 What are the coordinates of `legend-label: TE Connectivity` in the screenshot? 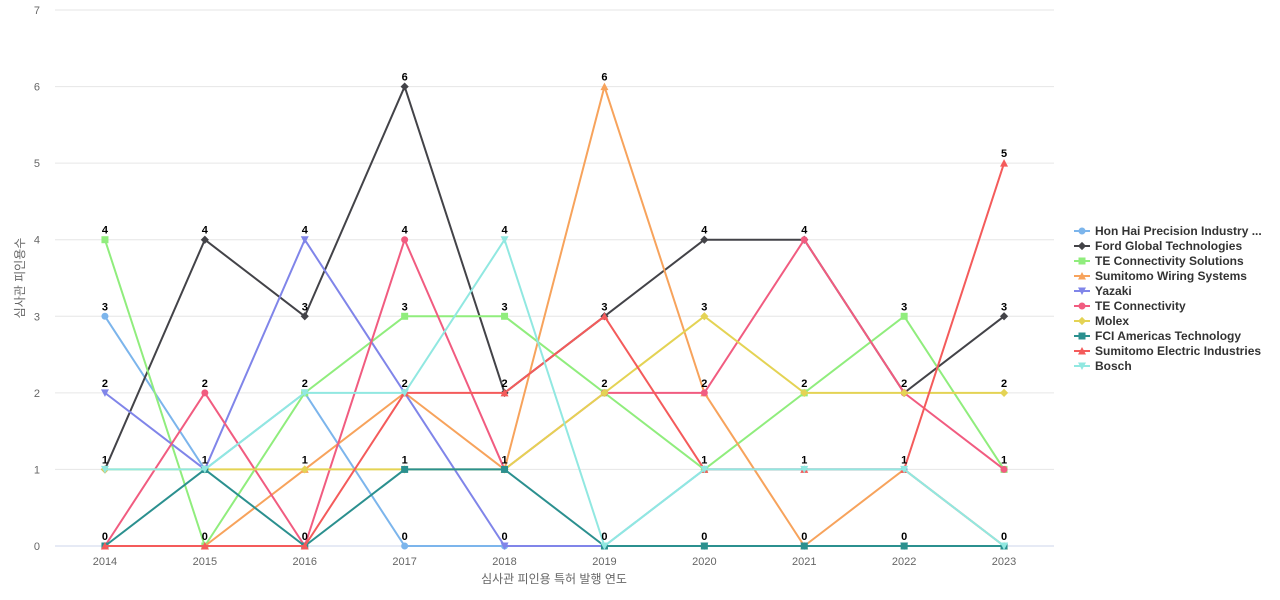 It's located at (1140, 306).